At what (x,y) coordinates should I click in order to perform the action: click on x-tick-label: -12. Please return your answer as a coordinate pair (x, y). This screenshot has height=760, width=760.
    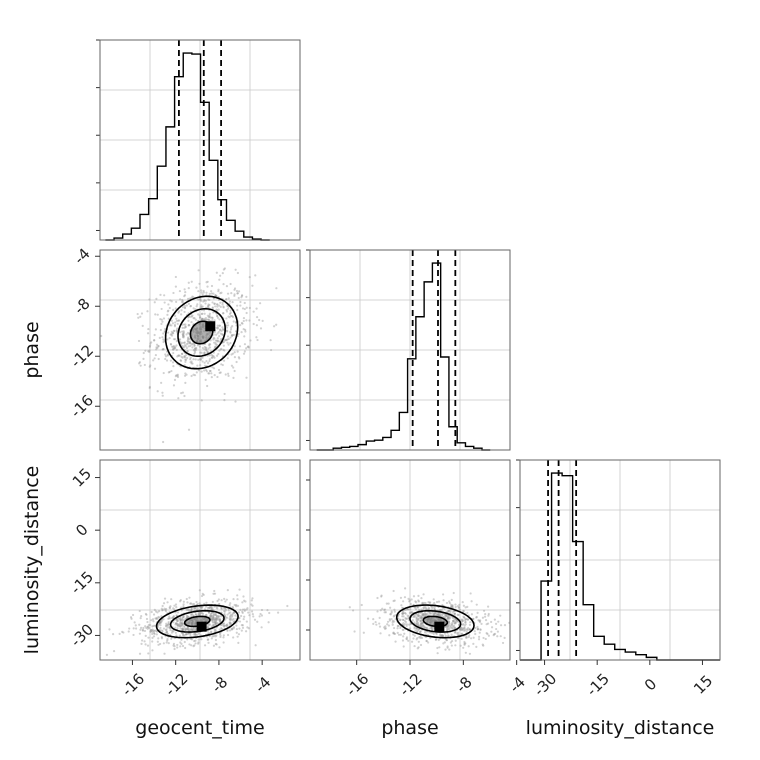
    Looking at the image, I should click on (411, 685).